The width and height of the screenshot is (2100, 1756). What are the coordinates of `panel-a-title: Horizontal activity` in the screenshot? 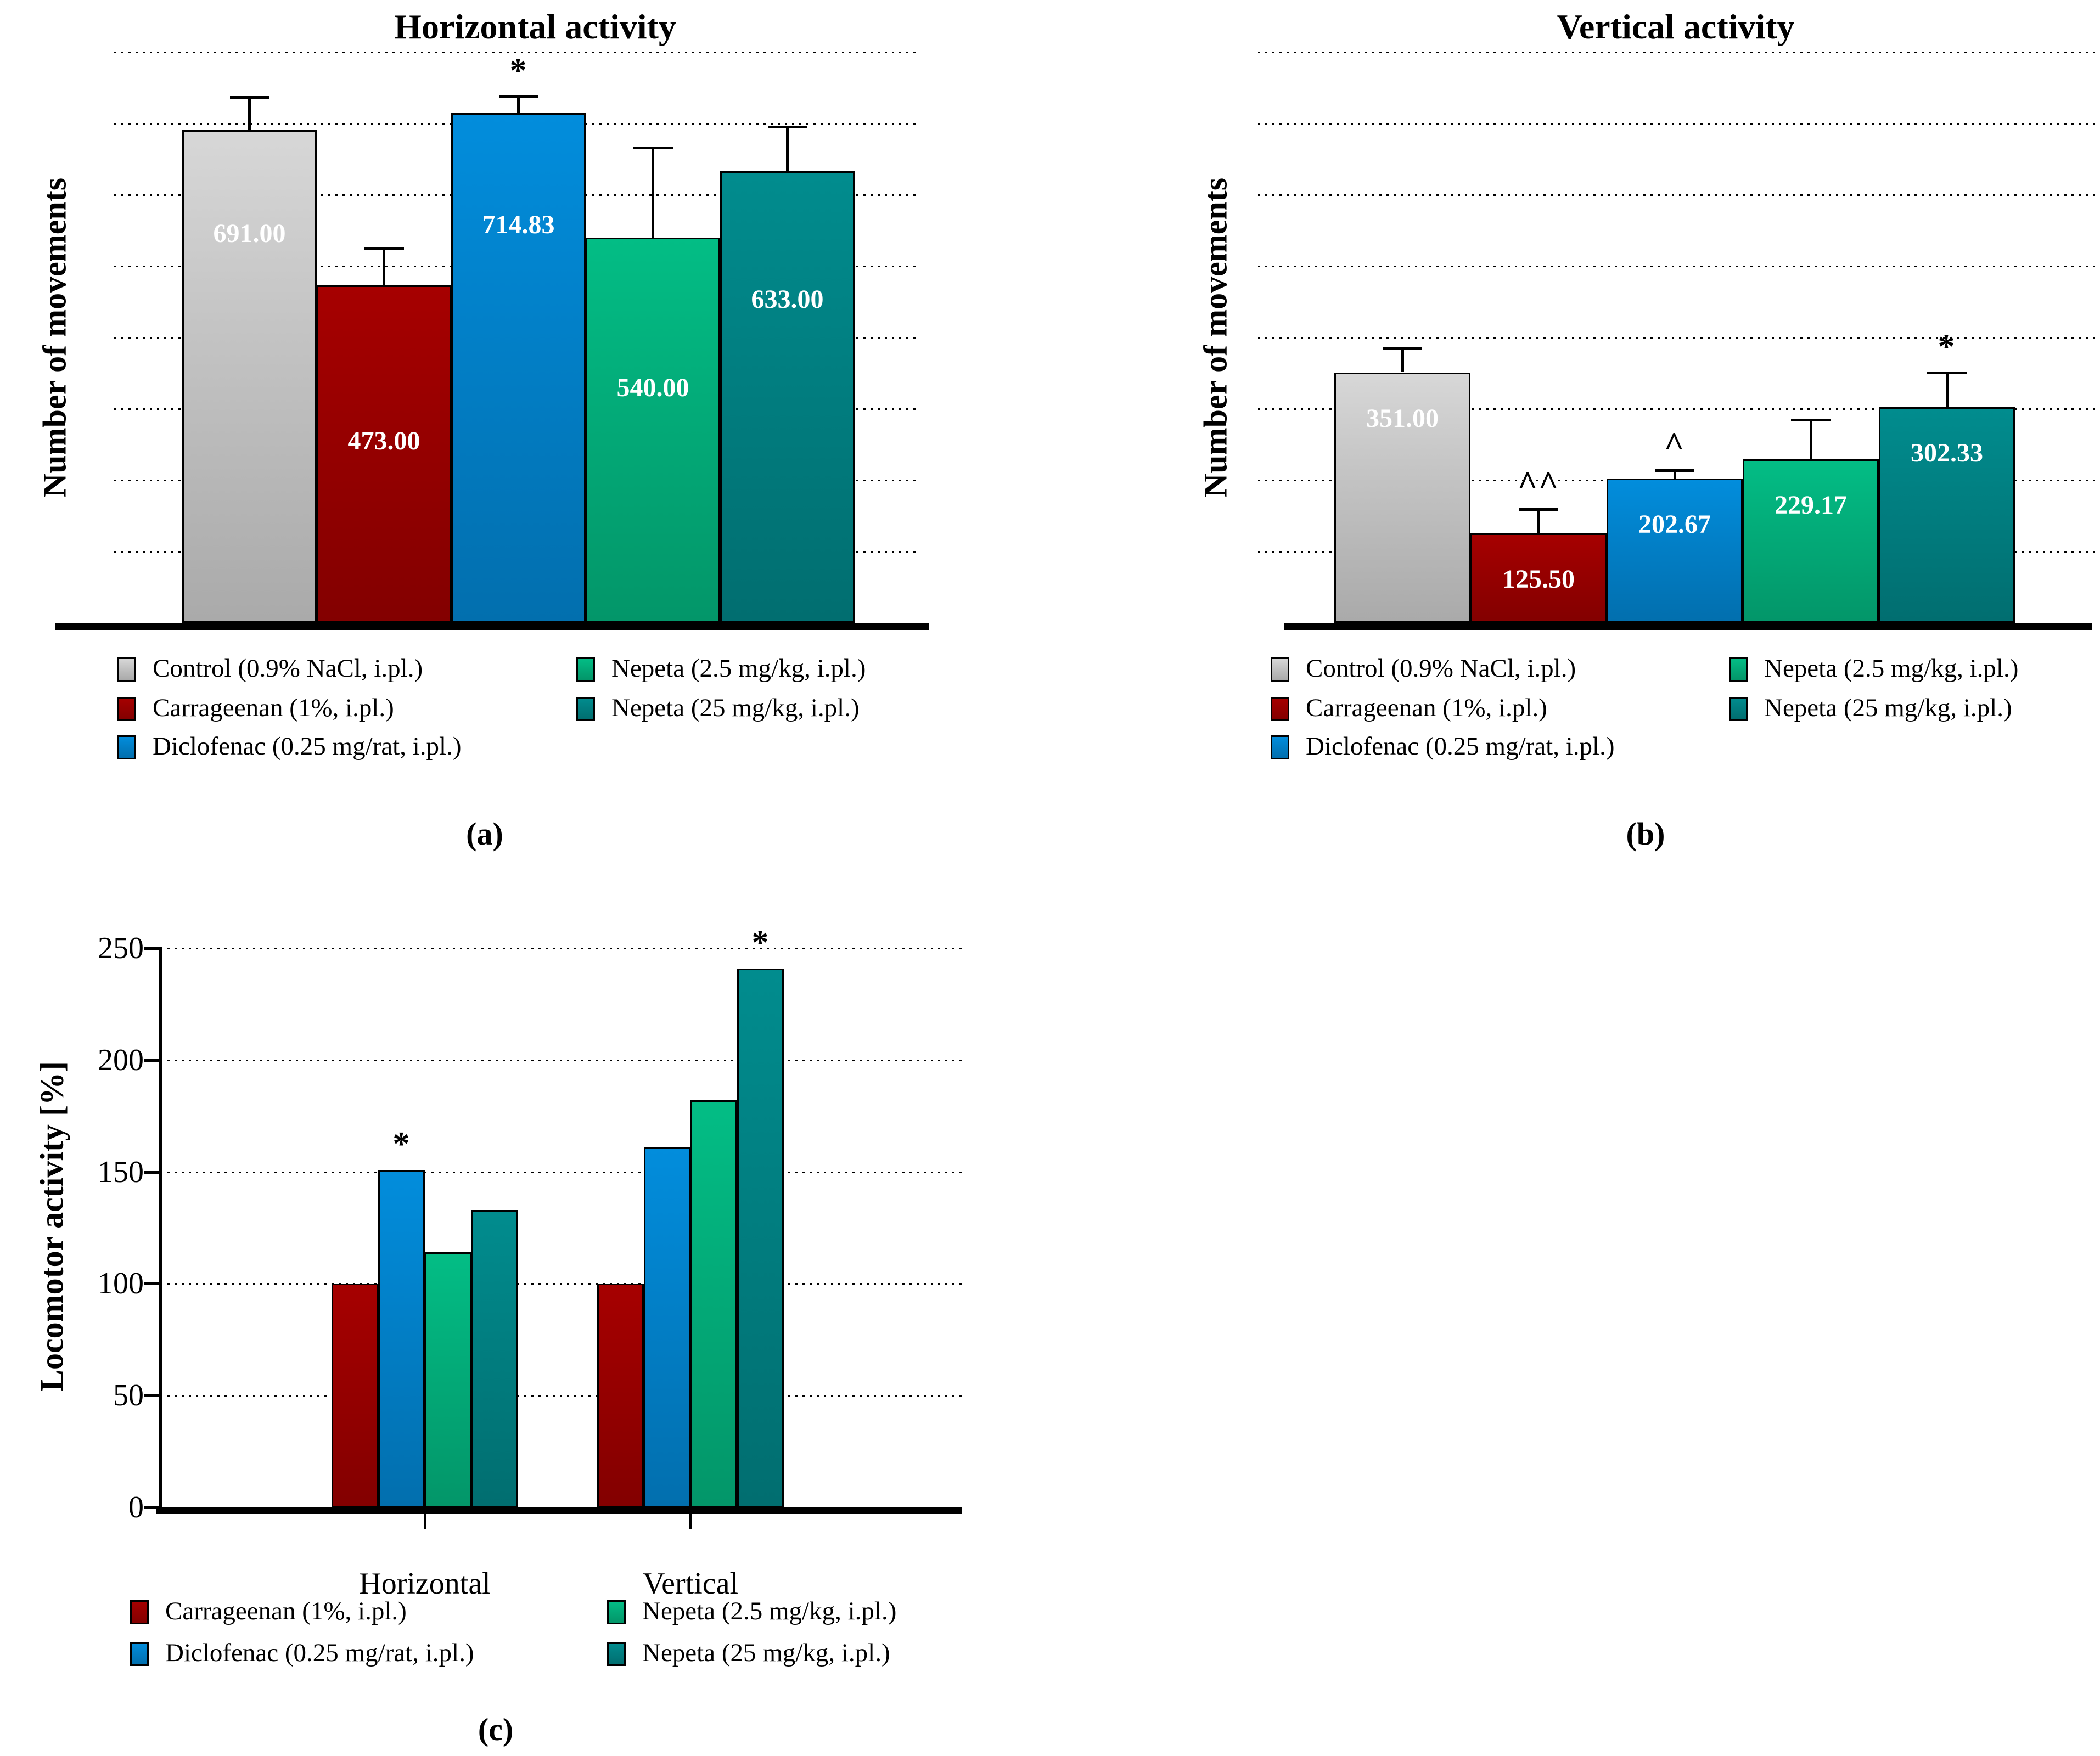 It's located at (535, 26).